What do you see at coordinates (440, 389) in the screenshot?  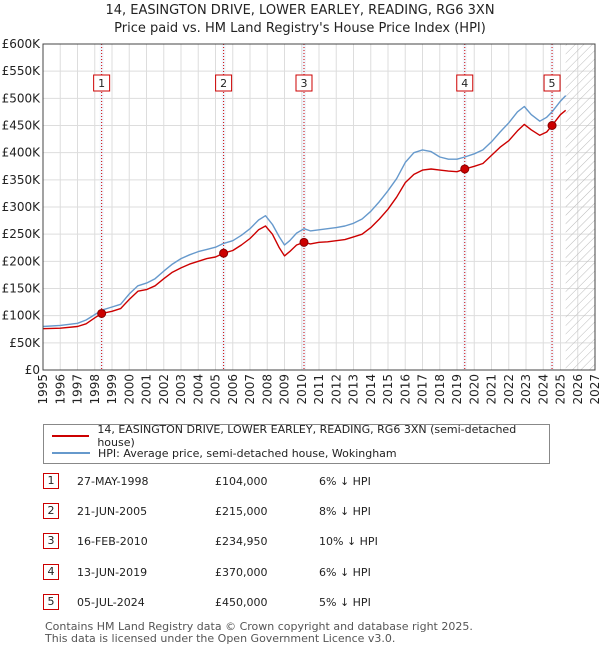 I see `x-tick-label: 2018` at bounding box center [440, 389].